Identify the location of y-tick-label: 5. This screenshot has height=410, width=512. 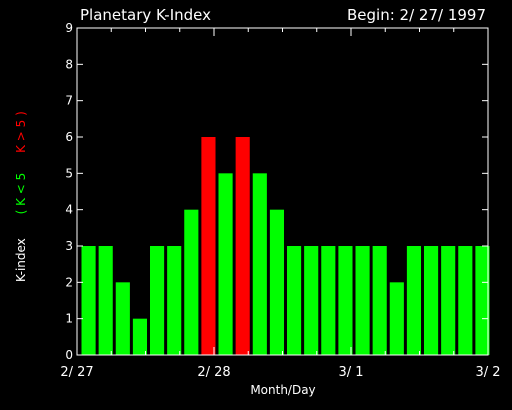
(69, 173).